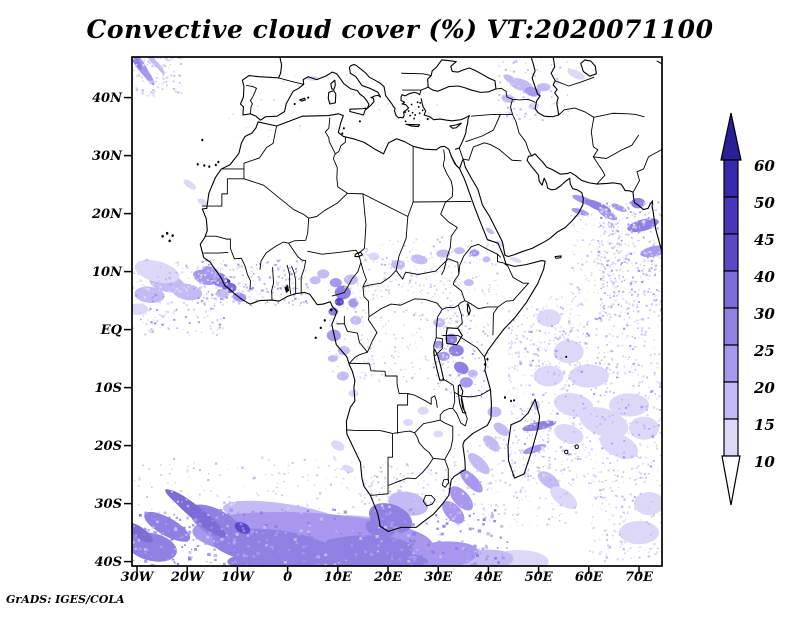 The image size is (800, 618). Describe the element at coordinates (388, 577) in the screenshot. I see `x-tick-label: 20E` at that location.